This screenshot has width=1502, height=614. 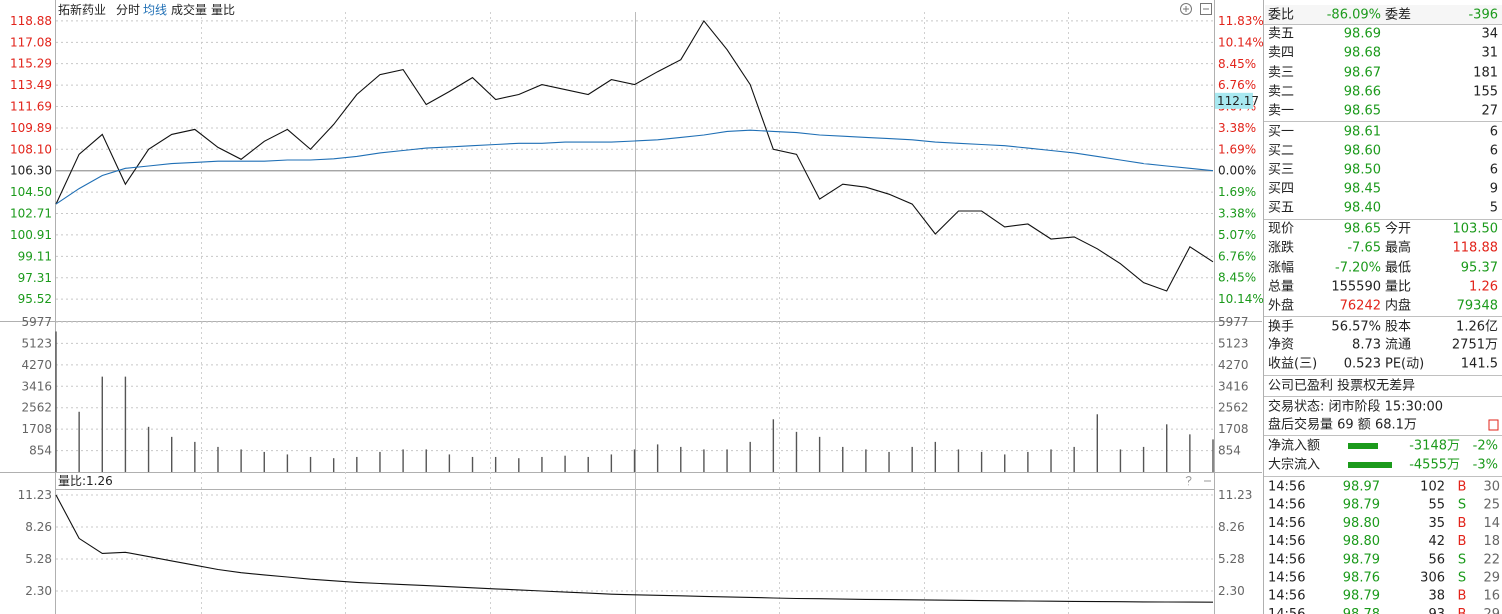 I want to click on panel-text: 14:56, so click(x=1286, y=523).